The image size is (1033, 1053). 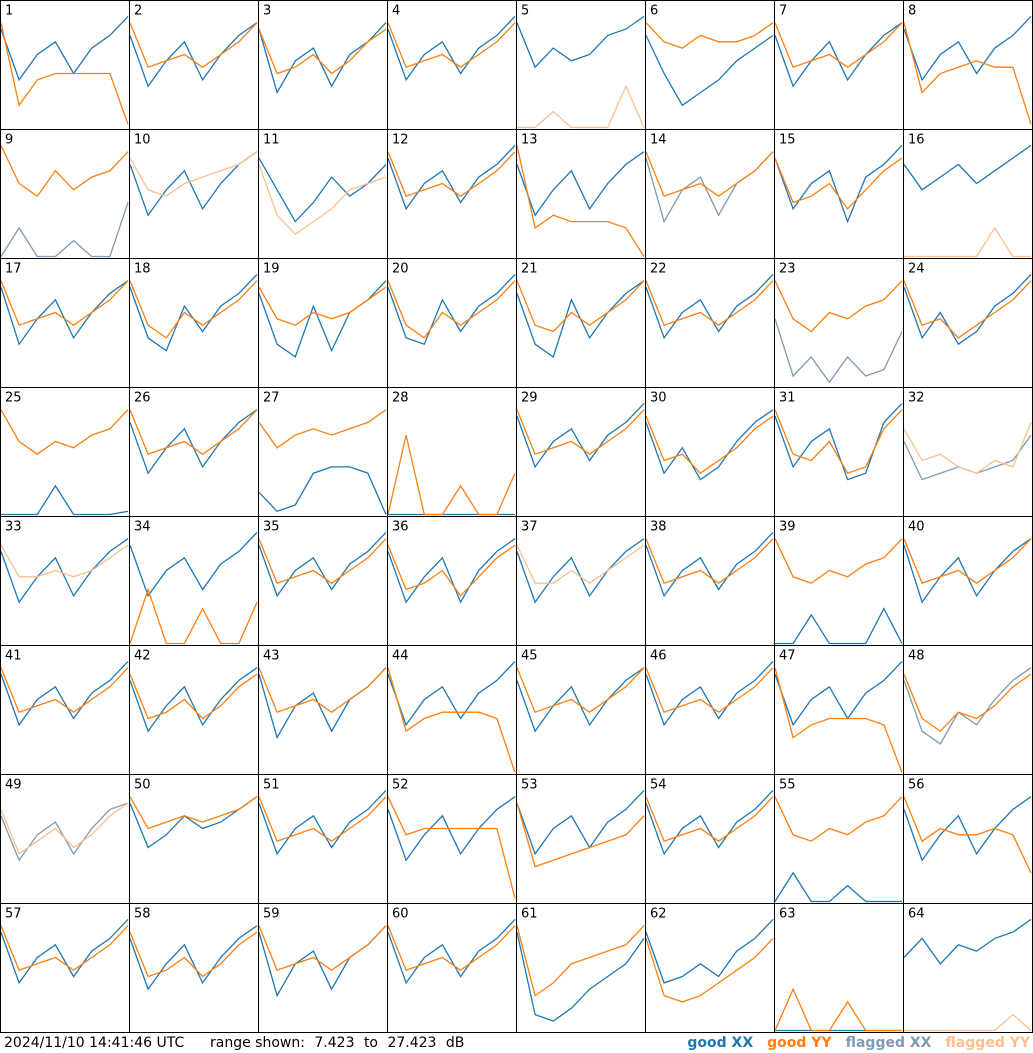 I want to click on panel-label: 28, so click(x=400, y=398).